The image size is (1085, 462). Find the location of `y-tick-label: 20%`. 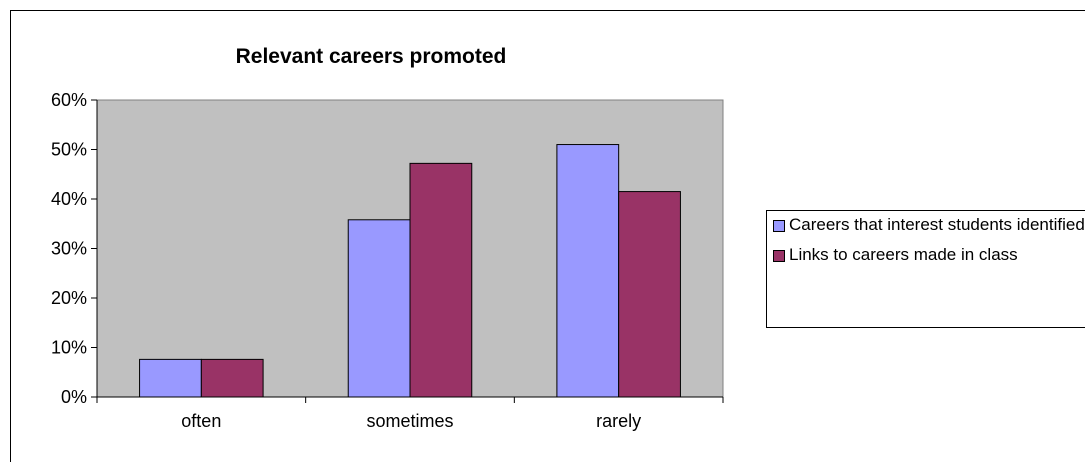

y-tick-label: 20% is located at coordinates (69, 298).